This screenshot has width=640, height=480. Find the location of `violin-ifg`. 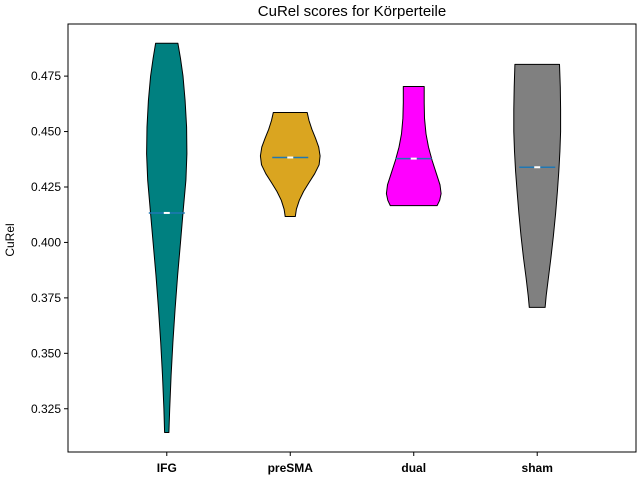

violin-ifg is located at coordinates (167, 237).